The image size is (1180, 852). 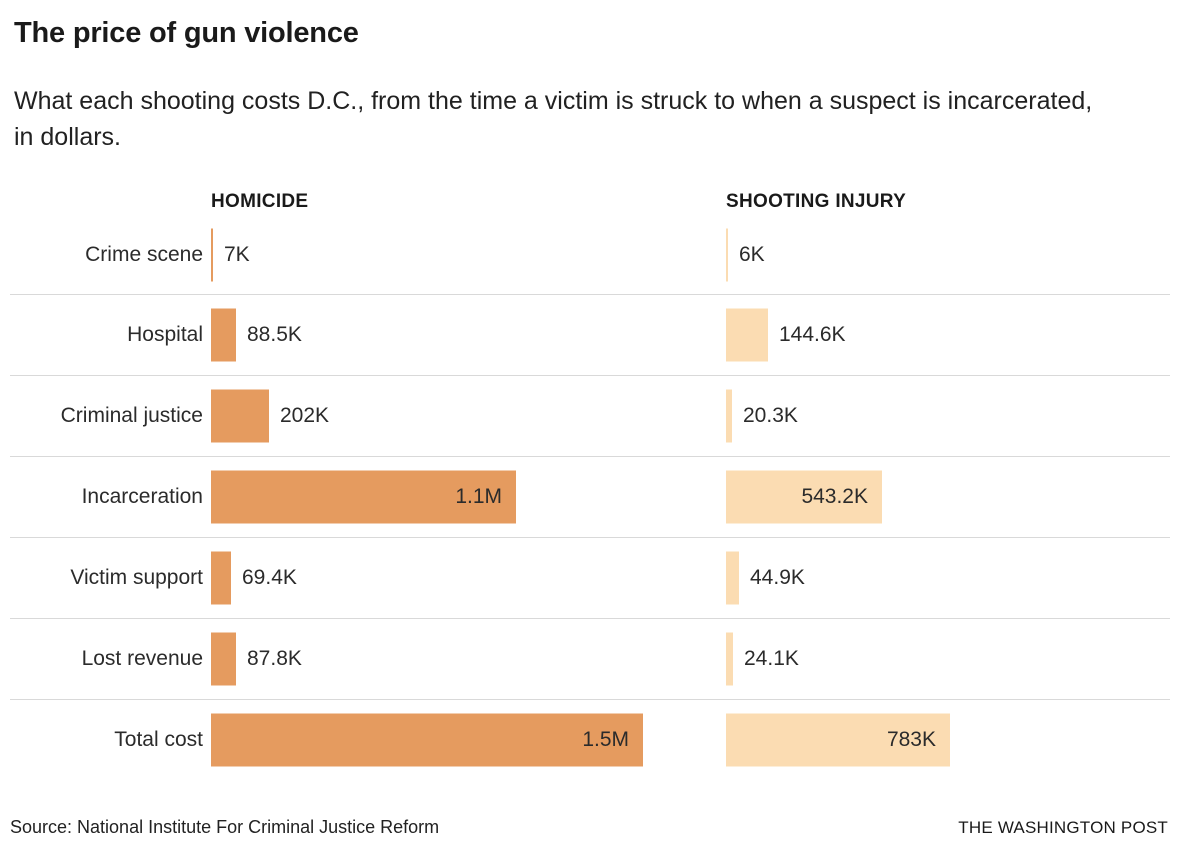 What do you see at coordinates (1063, 827) in the screenshot?
I see `publisher-credit: THE WASHINGTON POST` at bounding box center [1063, 827].